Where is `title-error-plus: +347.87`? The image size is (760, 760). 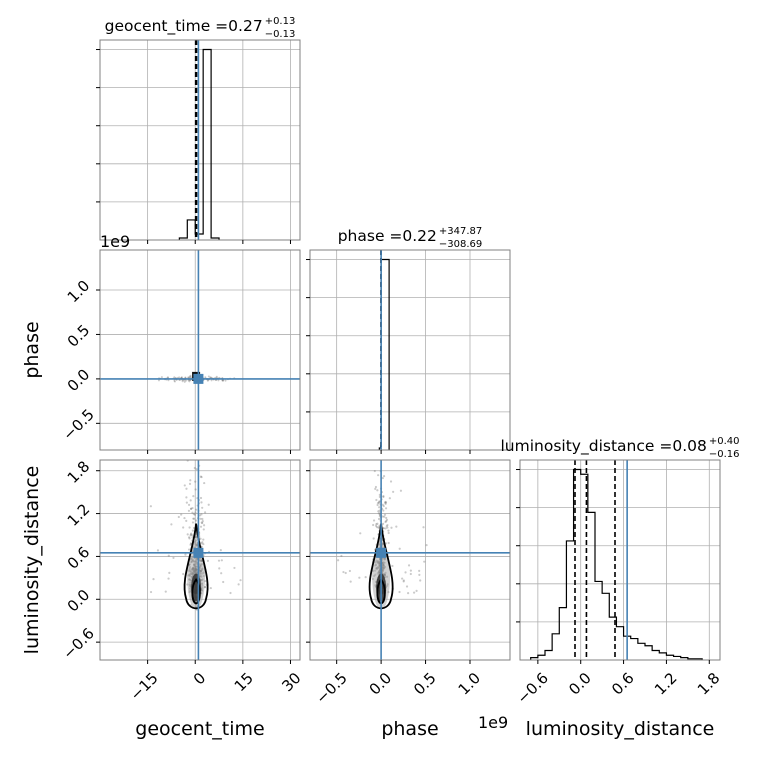 title-error-plus: +347.87 is located at coordinates (460, 231).